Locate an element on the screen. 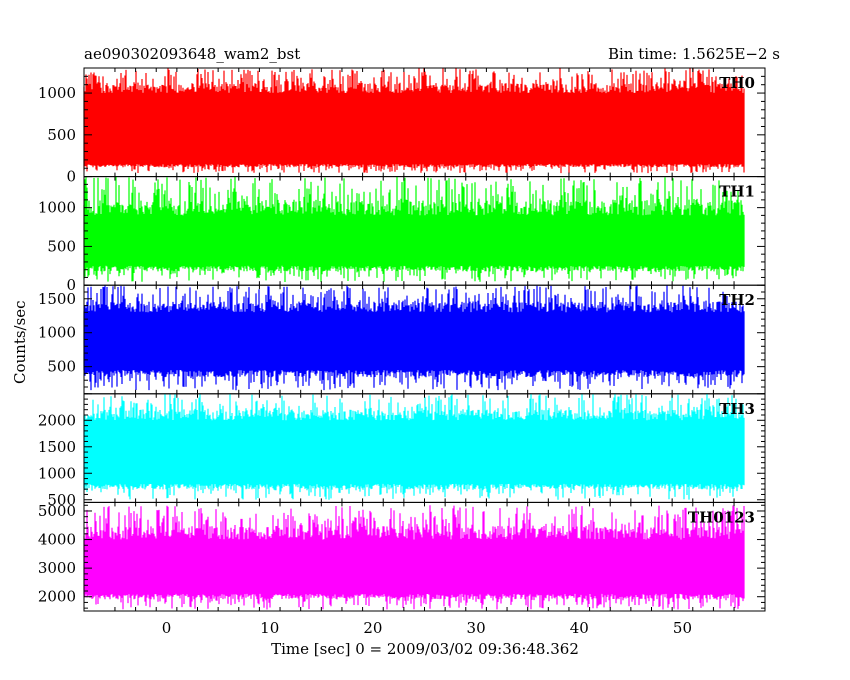 This screenshot has height=680, width=850. series-th0 is located at coordinates (414, 121).